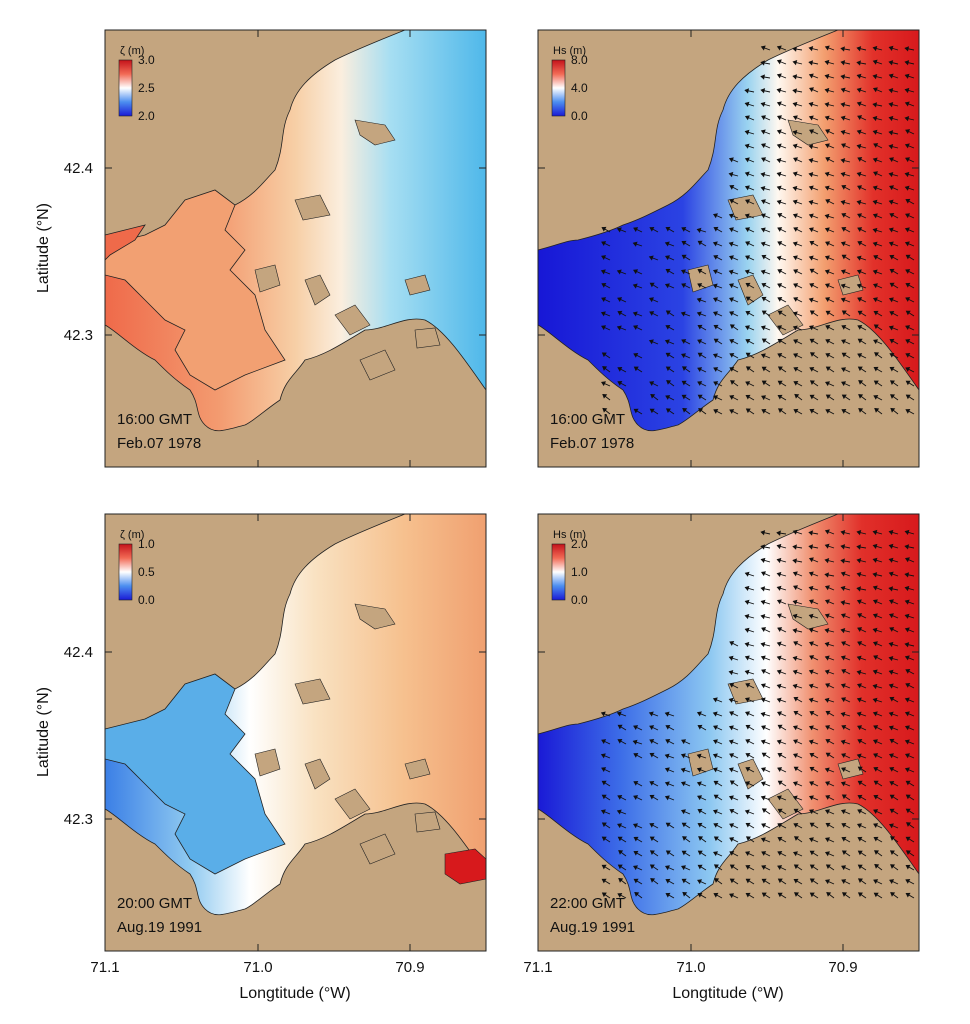 The height and width of the screenshot is (1024, 970). I want to click on colorbar-tick-label: 0.0, so click(579, 600).